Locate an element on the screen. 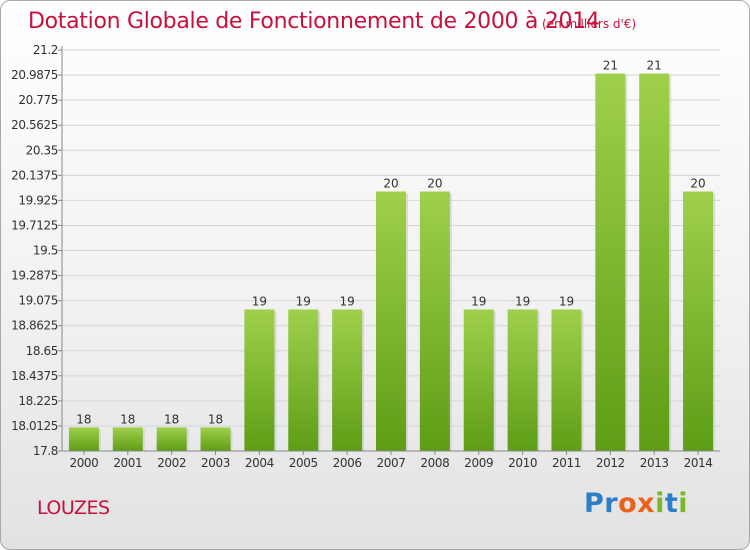  y-tick-label: 20.775 is located at coordinates (38, 100).